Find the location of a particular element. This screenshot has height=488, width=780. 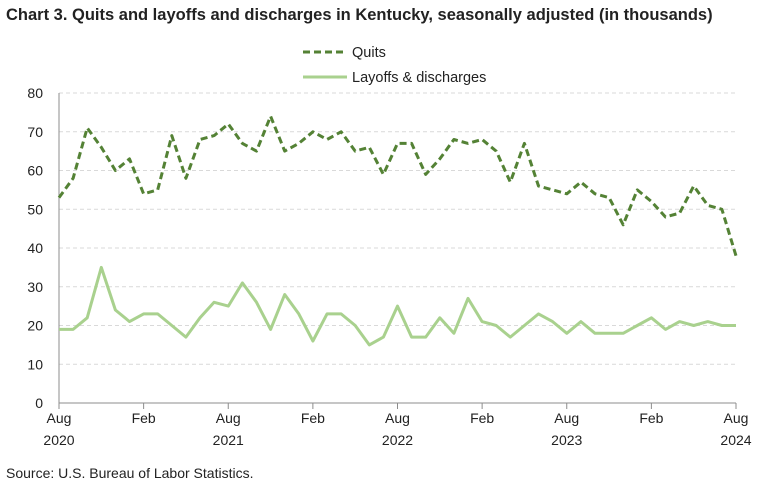

source-note: Source: U.S. Bureau of Labor Statistics. is located at coordinates (130, 473).